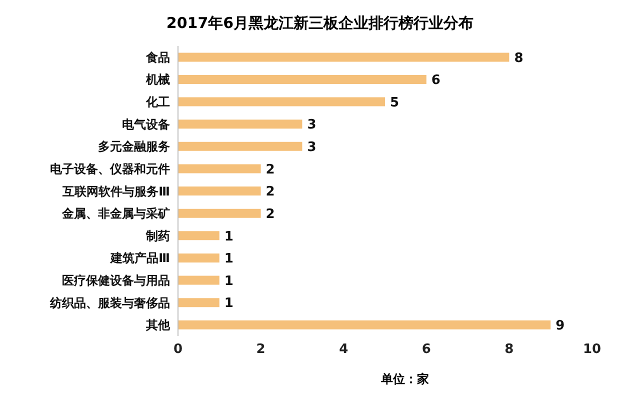 This screenshot has width=640, height=400. Describe the element at coordinates (592, 350) in the screenshot. I see `x-tick-label: 10` at that location.